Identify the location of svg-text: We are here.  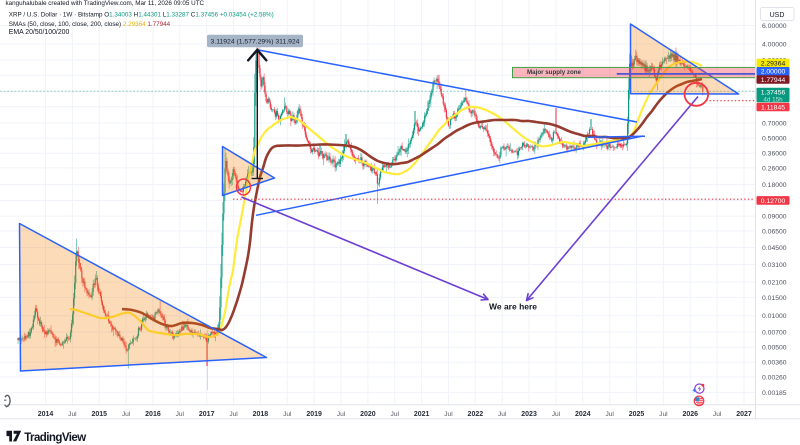
(513, 307).